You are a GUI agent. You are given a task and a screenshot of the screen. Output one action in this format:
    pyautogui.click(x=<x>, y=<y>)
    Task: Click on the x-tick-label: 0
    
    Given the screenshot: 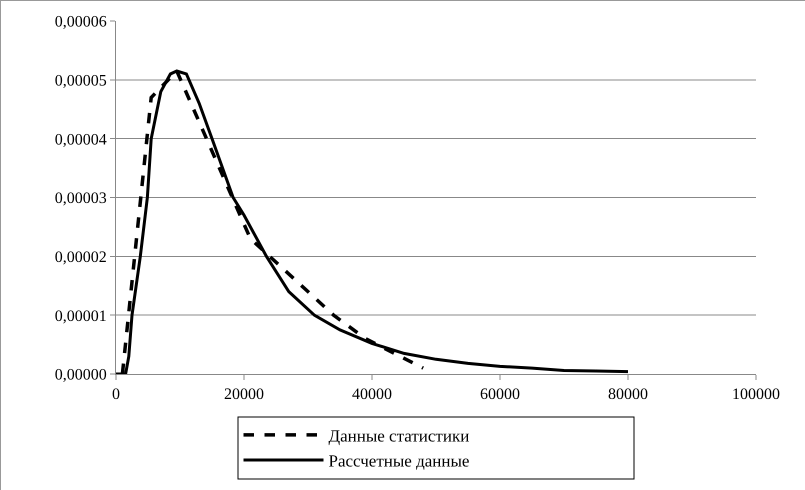 What is the action you would take?
    pyautogui.click(x=116, y=395)
    